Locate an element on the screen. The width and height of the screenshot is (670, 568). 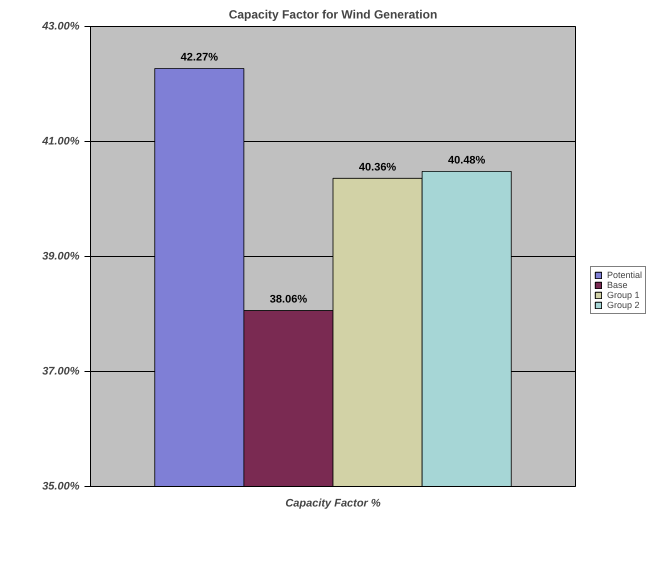
x-axis-title: Capacity Factor % is located at coordinates (333, 504).